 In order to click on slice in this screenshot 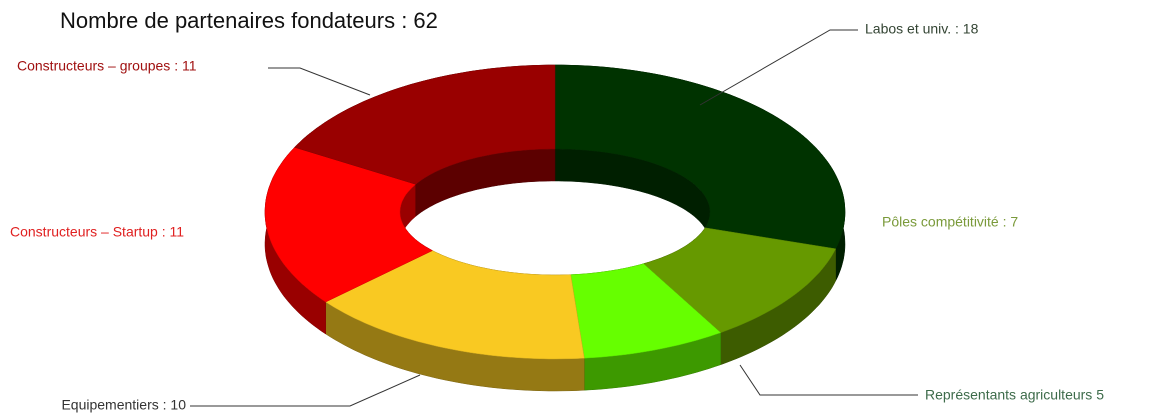, I will do `click(425, 124)`.